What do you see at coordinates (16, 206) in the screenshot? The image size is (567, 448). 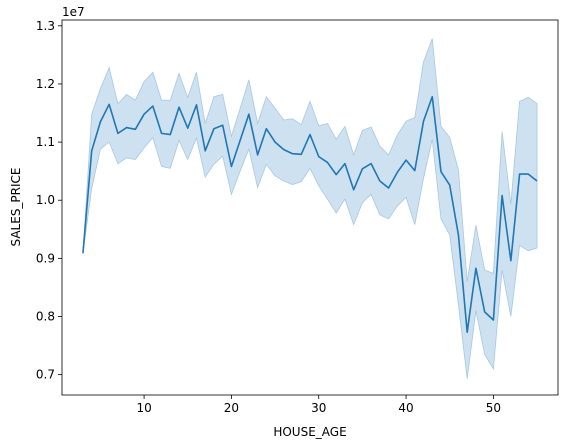 I see `y-axis-label: SALES_PRICE` at bounding box center [16, 206].